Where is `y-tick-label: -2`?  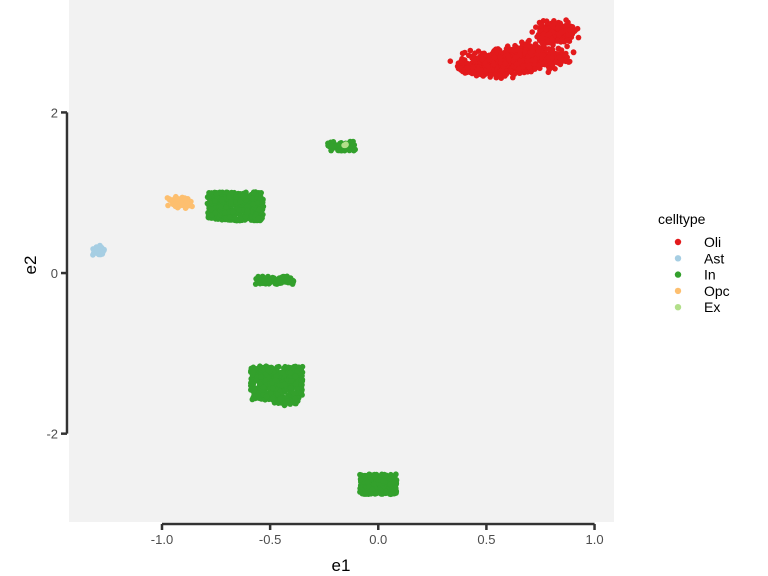 y-tick-label: -2 is located at coordinates (52, 434).